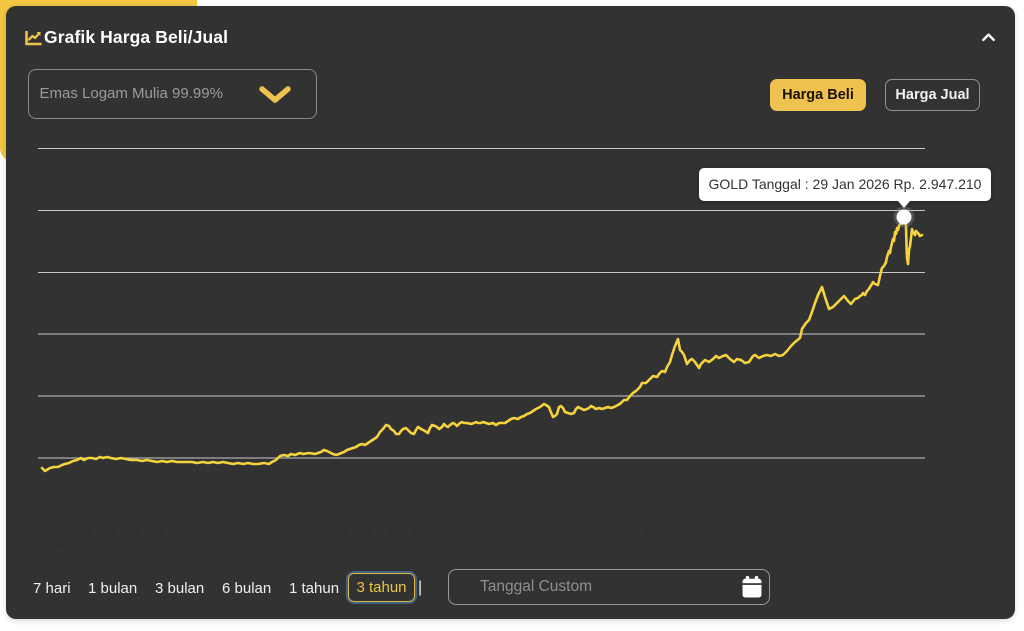 The image size is (1024, 631). I want to click on svg-text: 9 Sep, so click(551, 536).